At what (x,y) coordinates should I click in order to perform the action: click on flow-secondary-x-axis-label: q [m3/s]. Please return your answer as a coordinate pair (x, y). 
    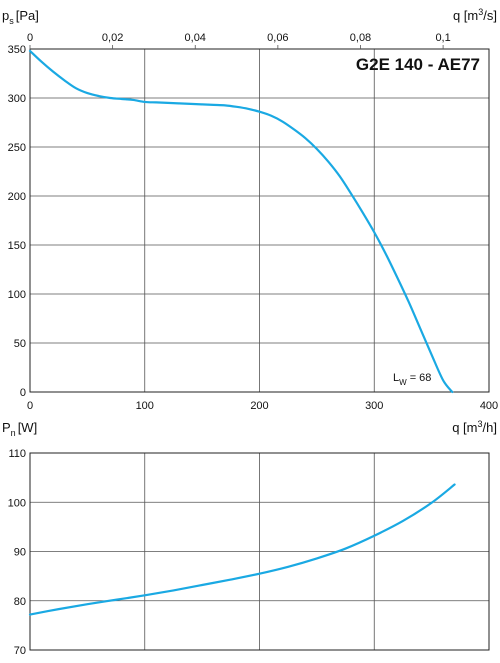
    Looking at the image, I should click on (475, 15).